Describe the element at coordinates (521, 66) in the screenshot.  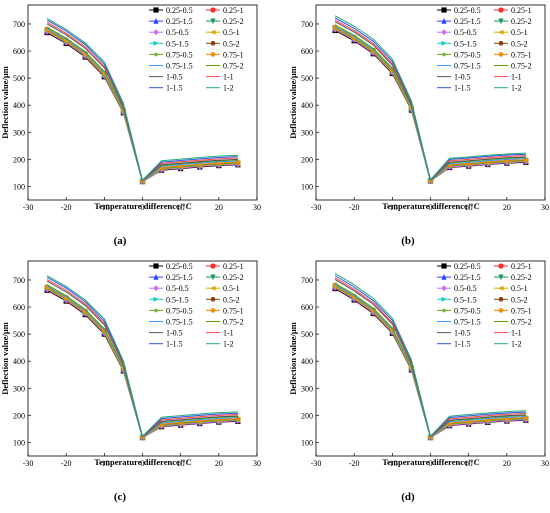
I see `legend-entry-label: 0.75-2` at that location.